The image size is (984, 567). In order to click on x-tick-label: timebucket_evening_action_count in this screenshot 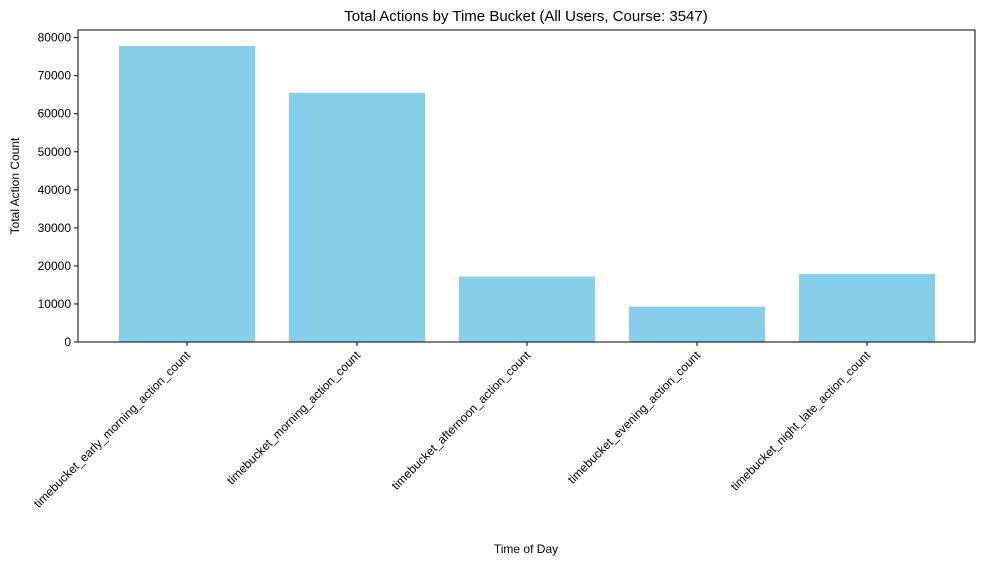, I will do `click(634, 417)`.